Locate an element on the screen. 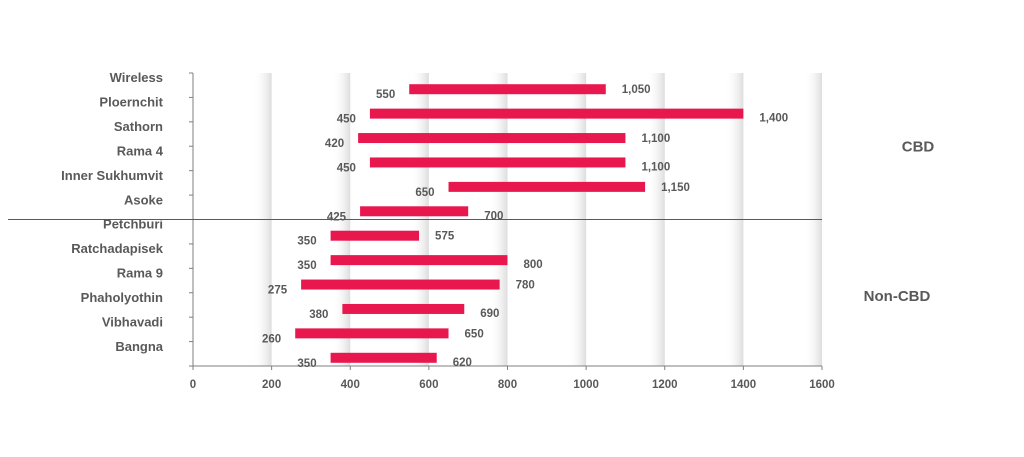 This screenshot has width=1024, height=457. x-tick-label: 400 is located at coordinates (350, 385).